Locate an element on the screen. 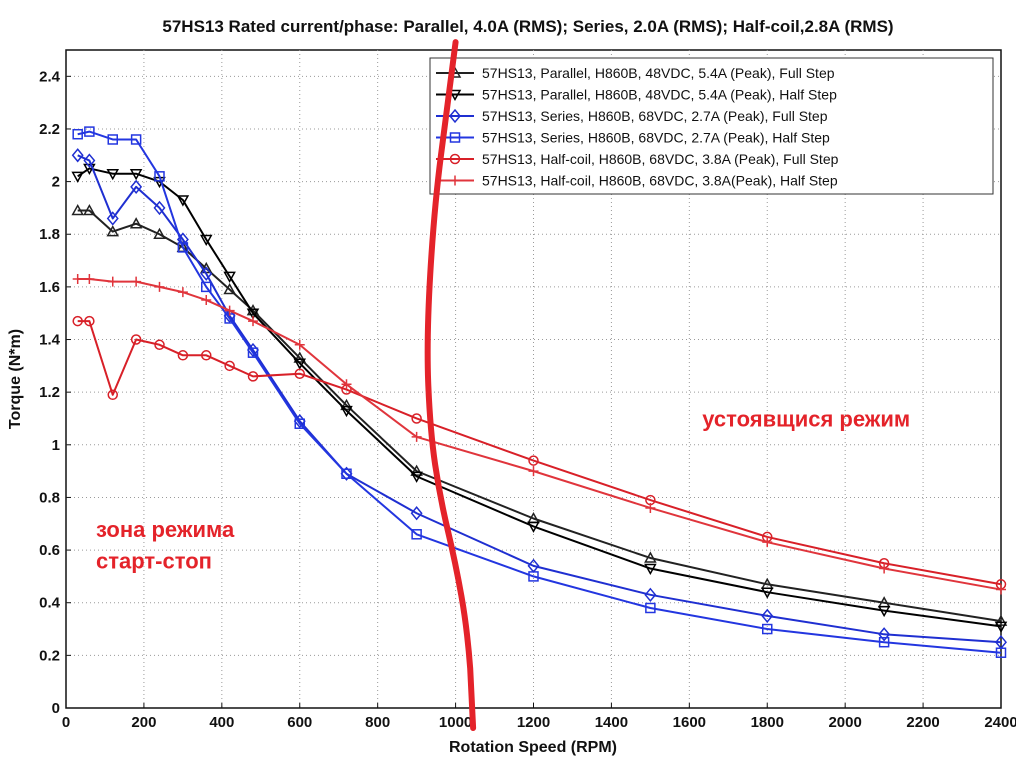  annotation-label: старт-стоп is located at coordinates (154, 561).